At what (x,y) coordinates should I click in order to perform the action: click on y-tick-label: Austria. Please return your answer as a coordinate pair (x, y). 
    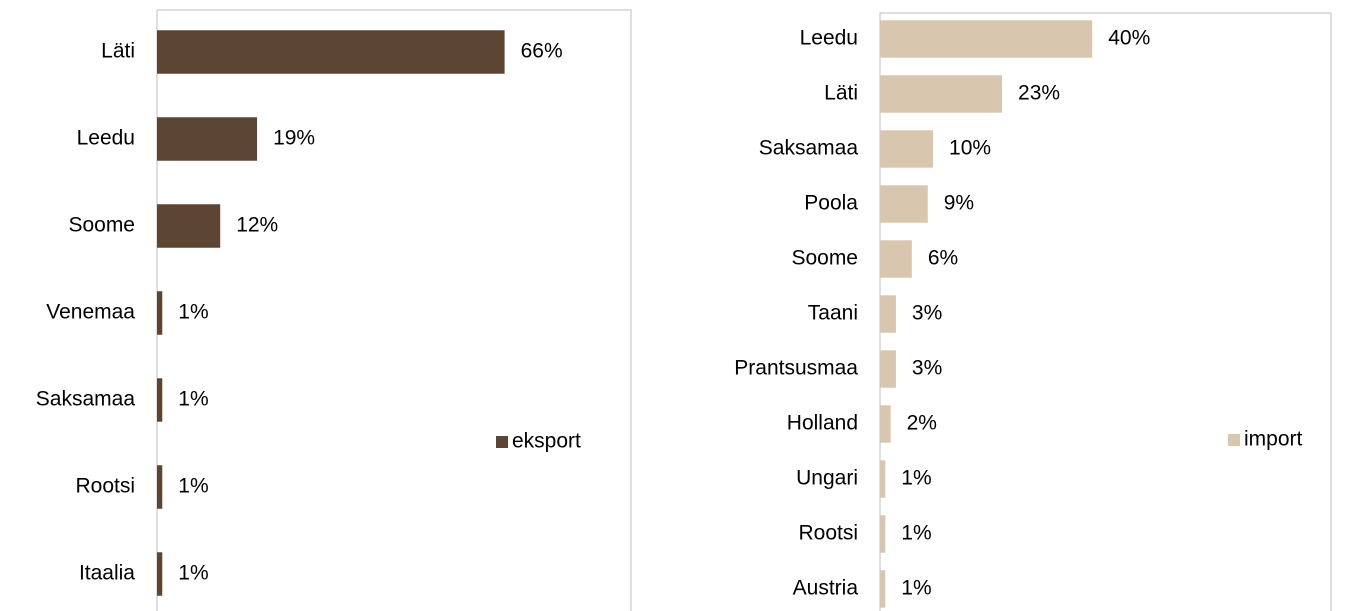
    Looking at the image, I should click on (826, 588).